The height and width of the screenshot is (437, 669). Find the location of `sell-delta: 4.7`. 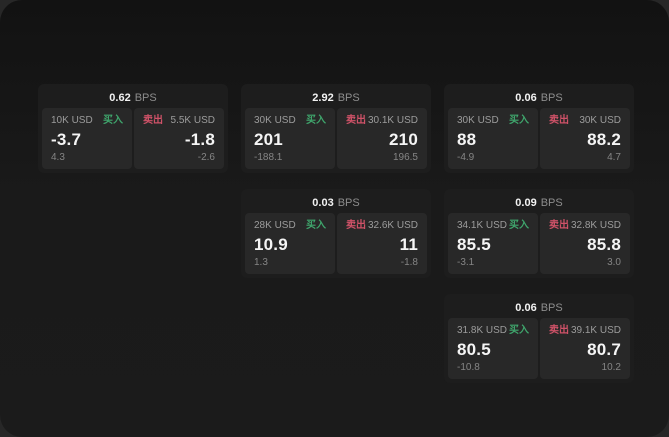

sell-delta: 4.7 is located at coordinates (614, 157).